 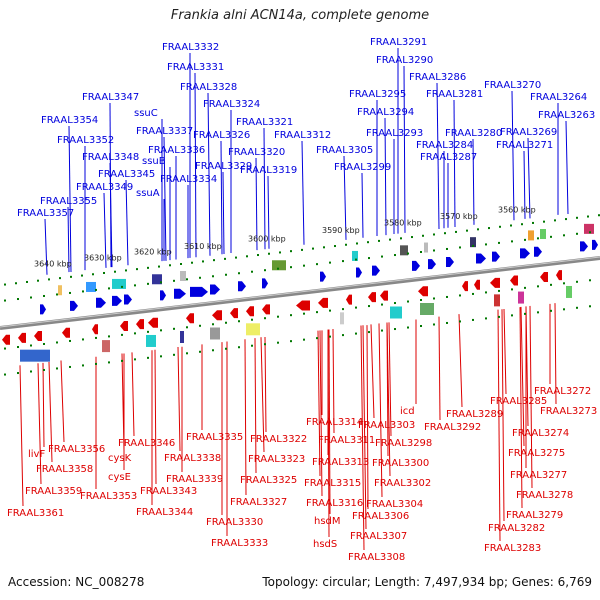 I want to click on bottom-gene-label: FRAAL3333, so click(x=239, y=543).